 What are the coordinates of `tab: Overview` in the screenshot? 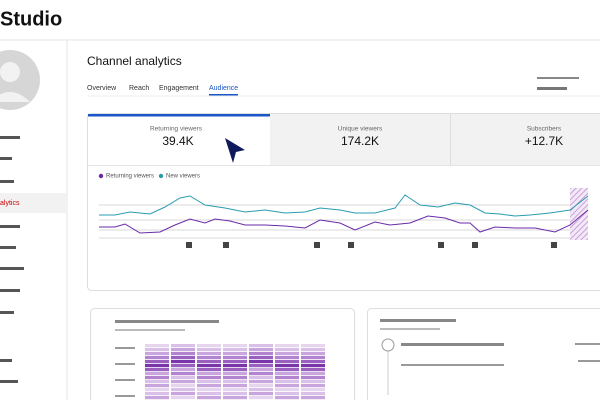 It's located at (102, 88).